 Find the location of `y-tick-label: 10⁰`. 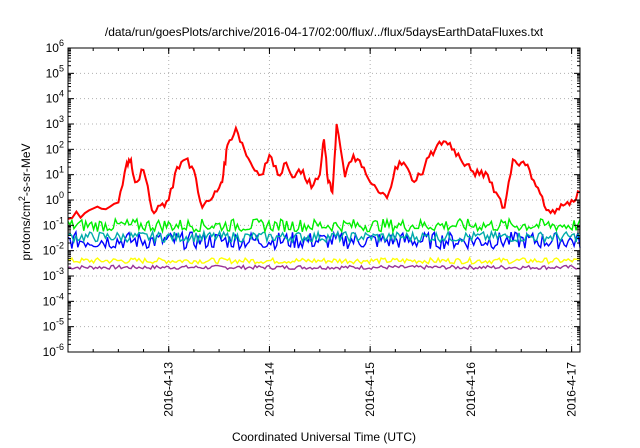

y-tick-label: 10⁰ is located at coordinates (55, 198).